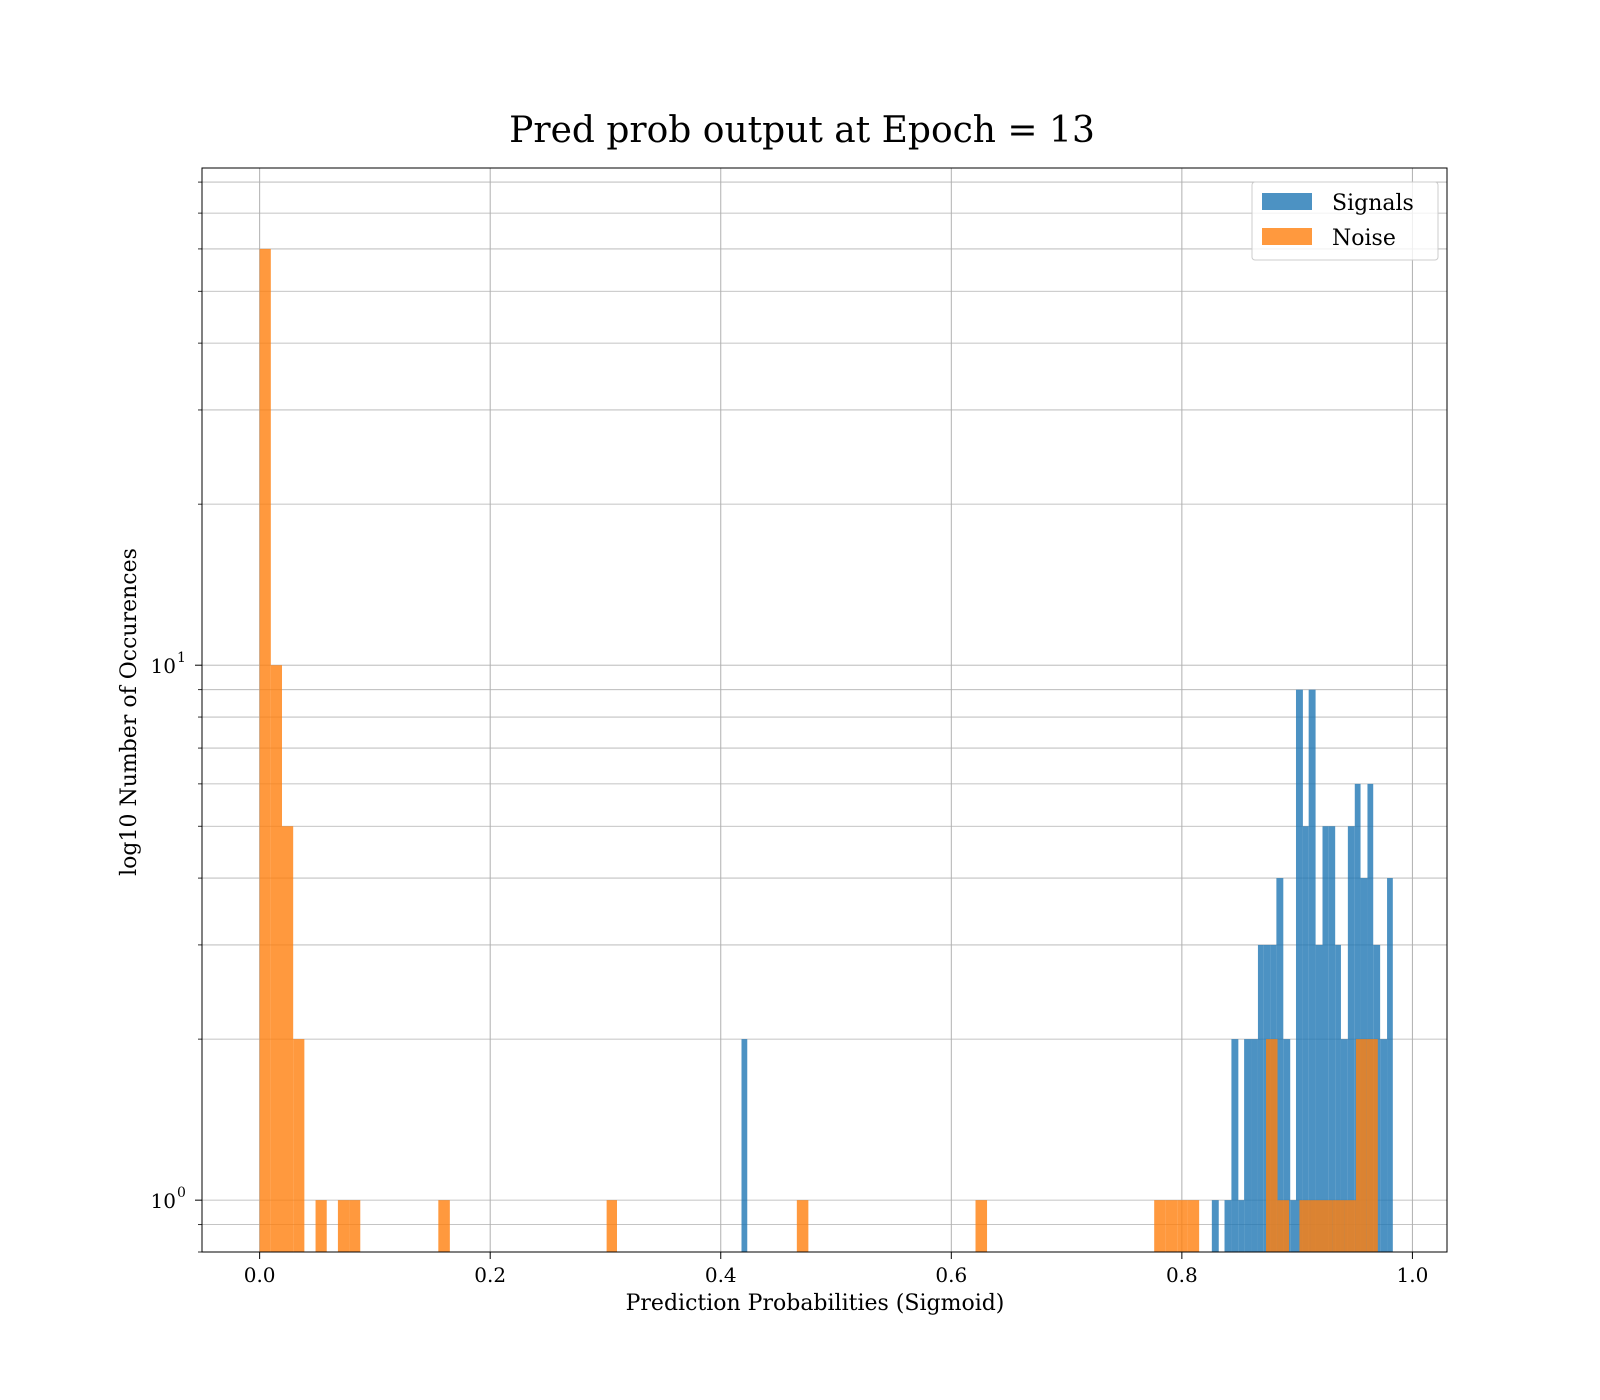 This screenshot has height=1400, width=1600. Describe the element at coordinates (1287, 236) in the screenshot. I see `legend-swatch-noise` at that location.